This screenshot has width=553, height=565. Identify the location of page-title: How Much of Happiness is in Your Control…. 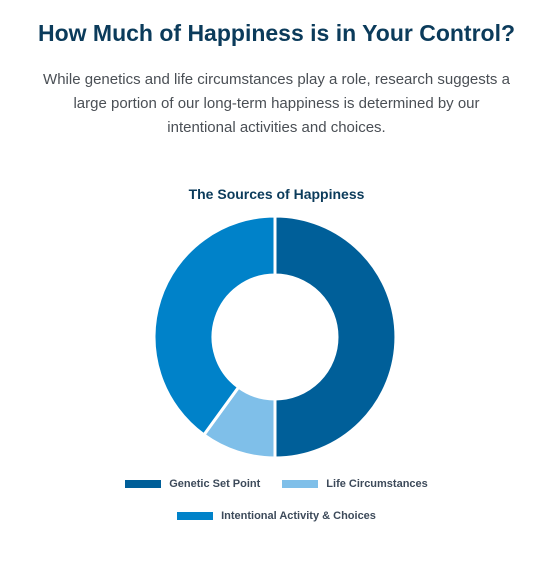
(276, 33).